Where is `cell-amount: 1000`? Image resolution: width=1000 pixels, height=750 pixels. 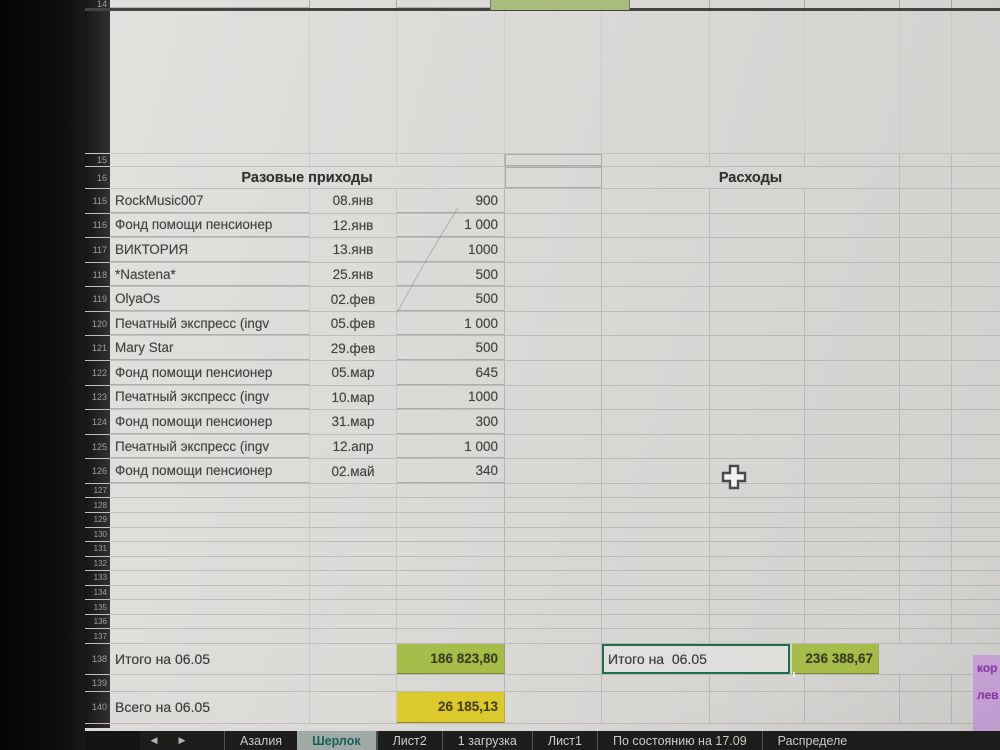
cell-amount: 1000 is located at coordinates (451, 250).